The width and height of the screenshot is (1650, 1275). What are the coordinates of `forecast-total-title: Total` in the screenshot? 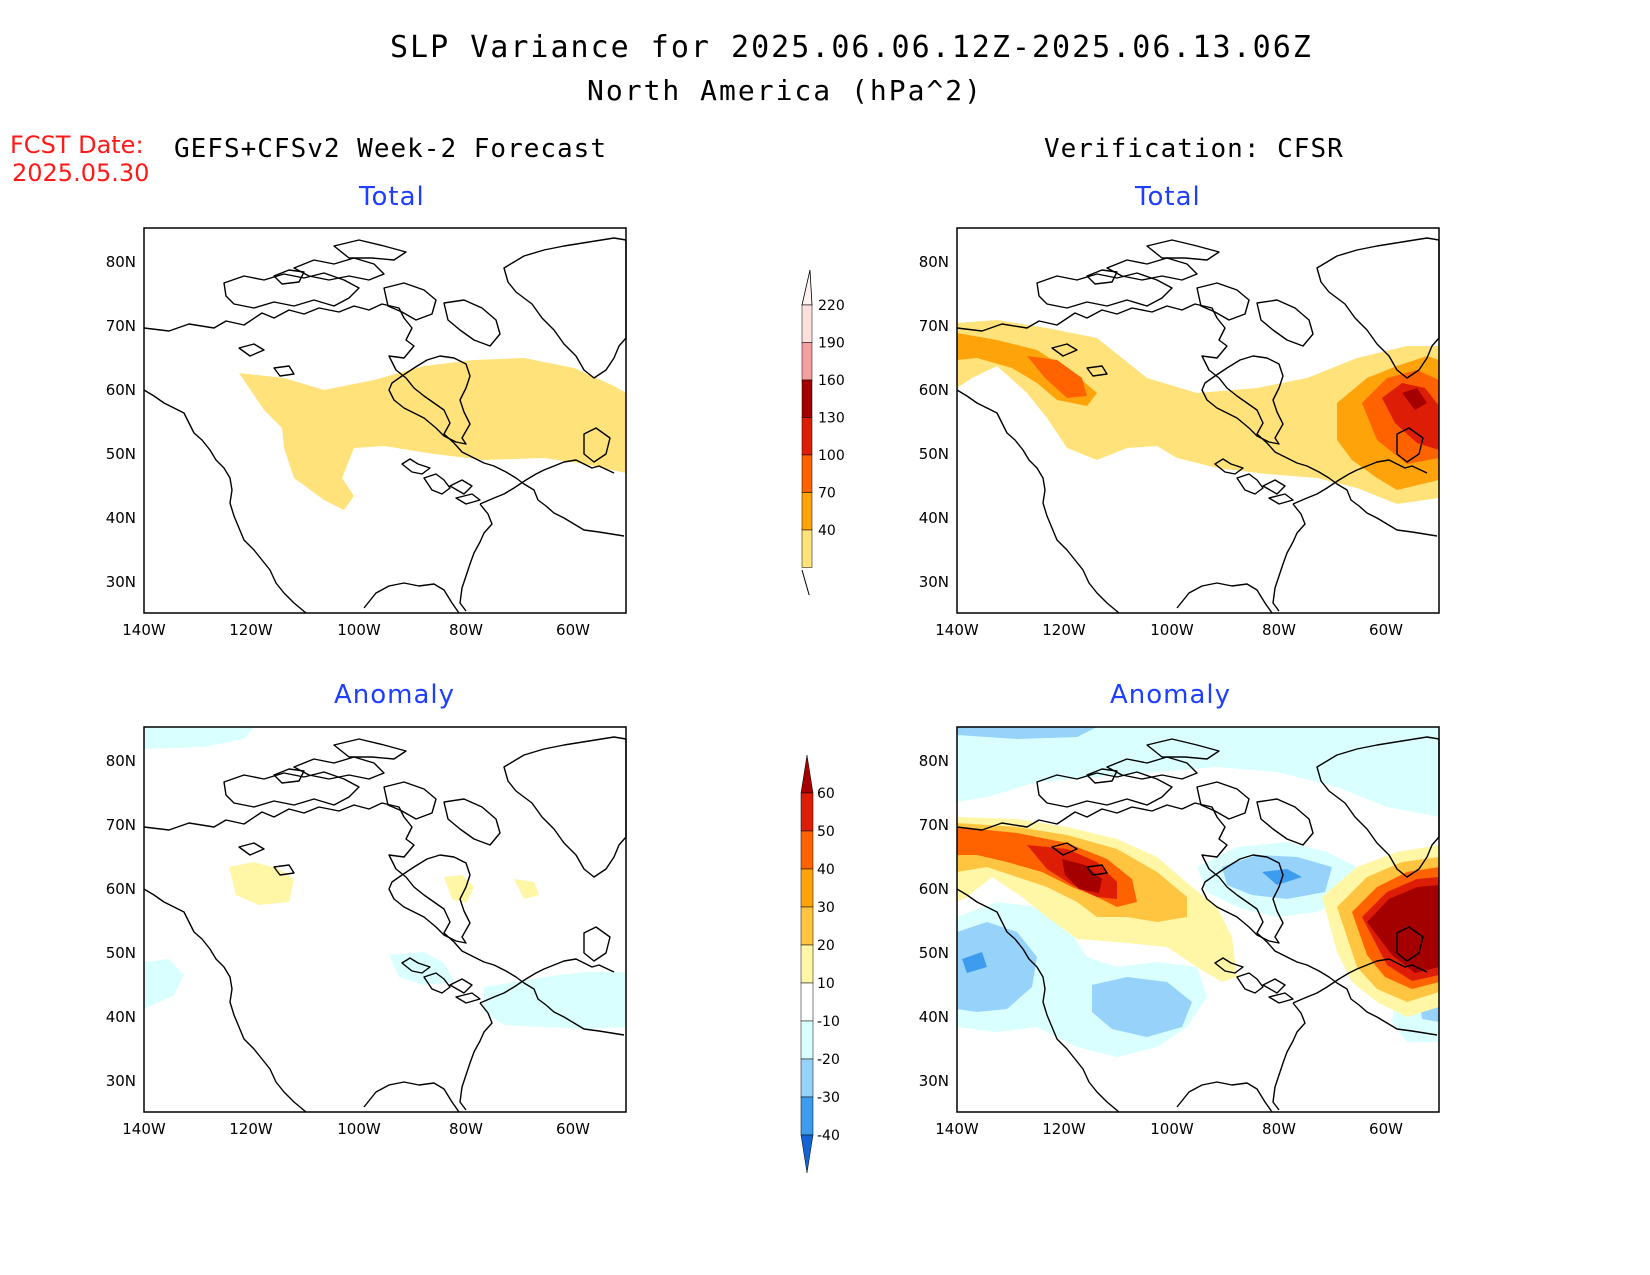 It's located at (392, 197).